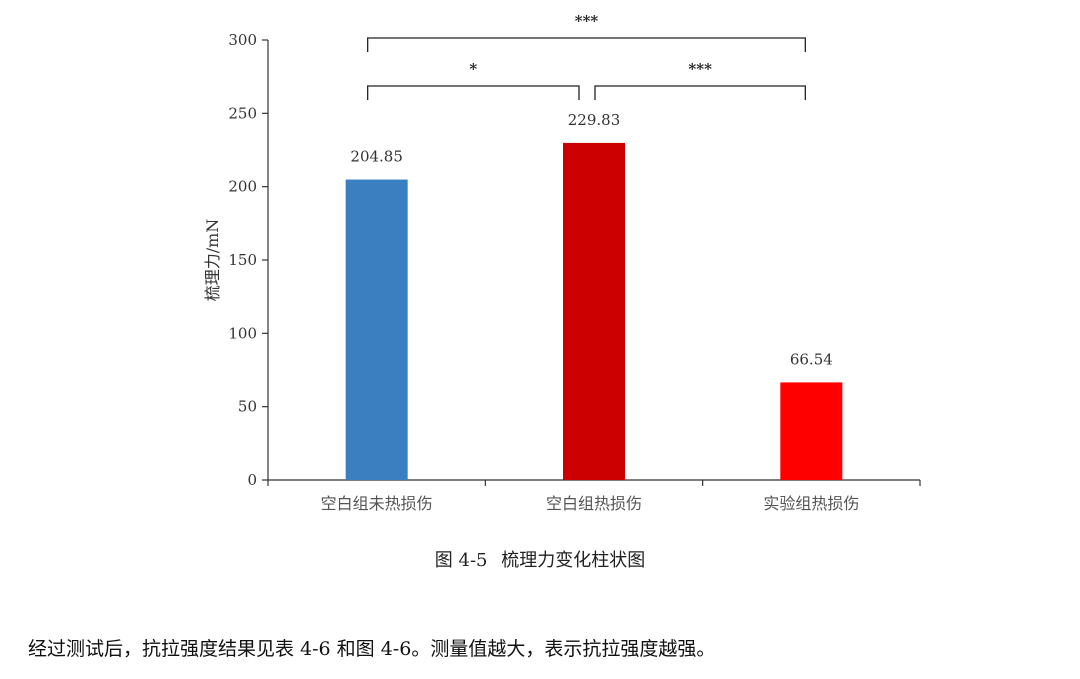 Image resolution: width=1080 pixels, height=679 pixels. What do you see at coordinates (586, 56) in the screenshot?
I see `significance-brackets: **** ***` at bounding box center [586, 56].